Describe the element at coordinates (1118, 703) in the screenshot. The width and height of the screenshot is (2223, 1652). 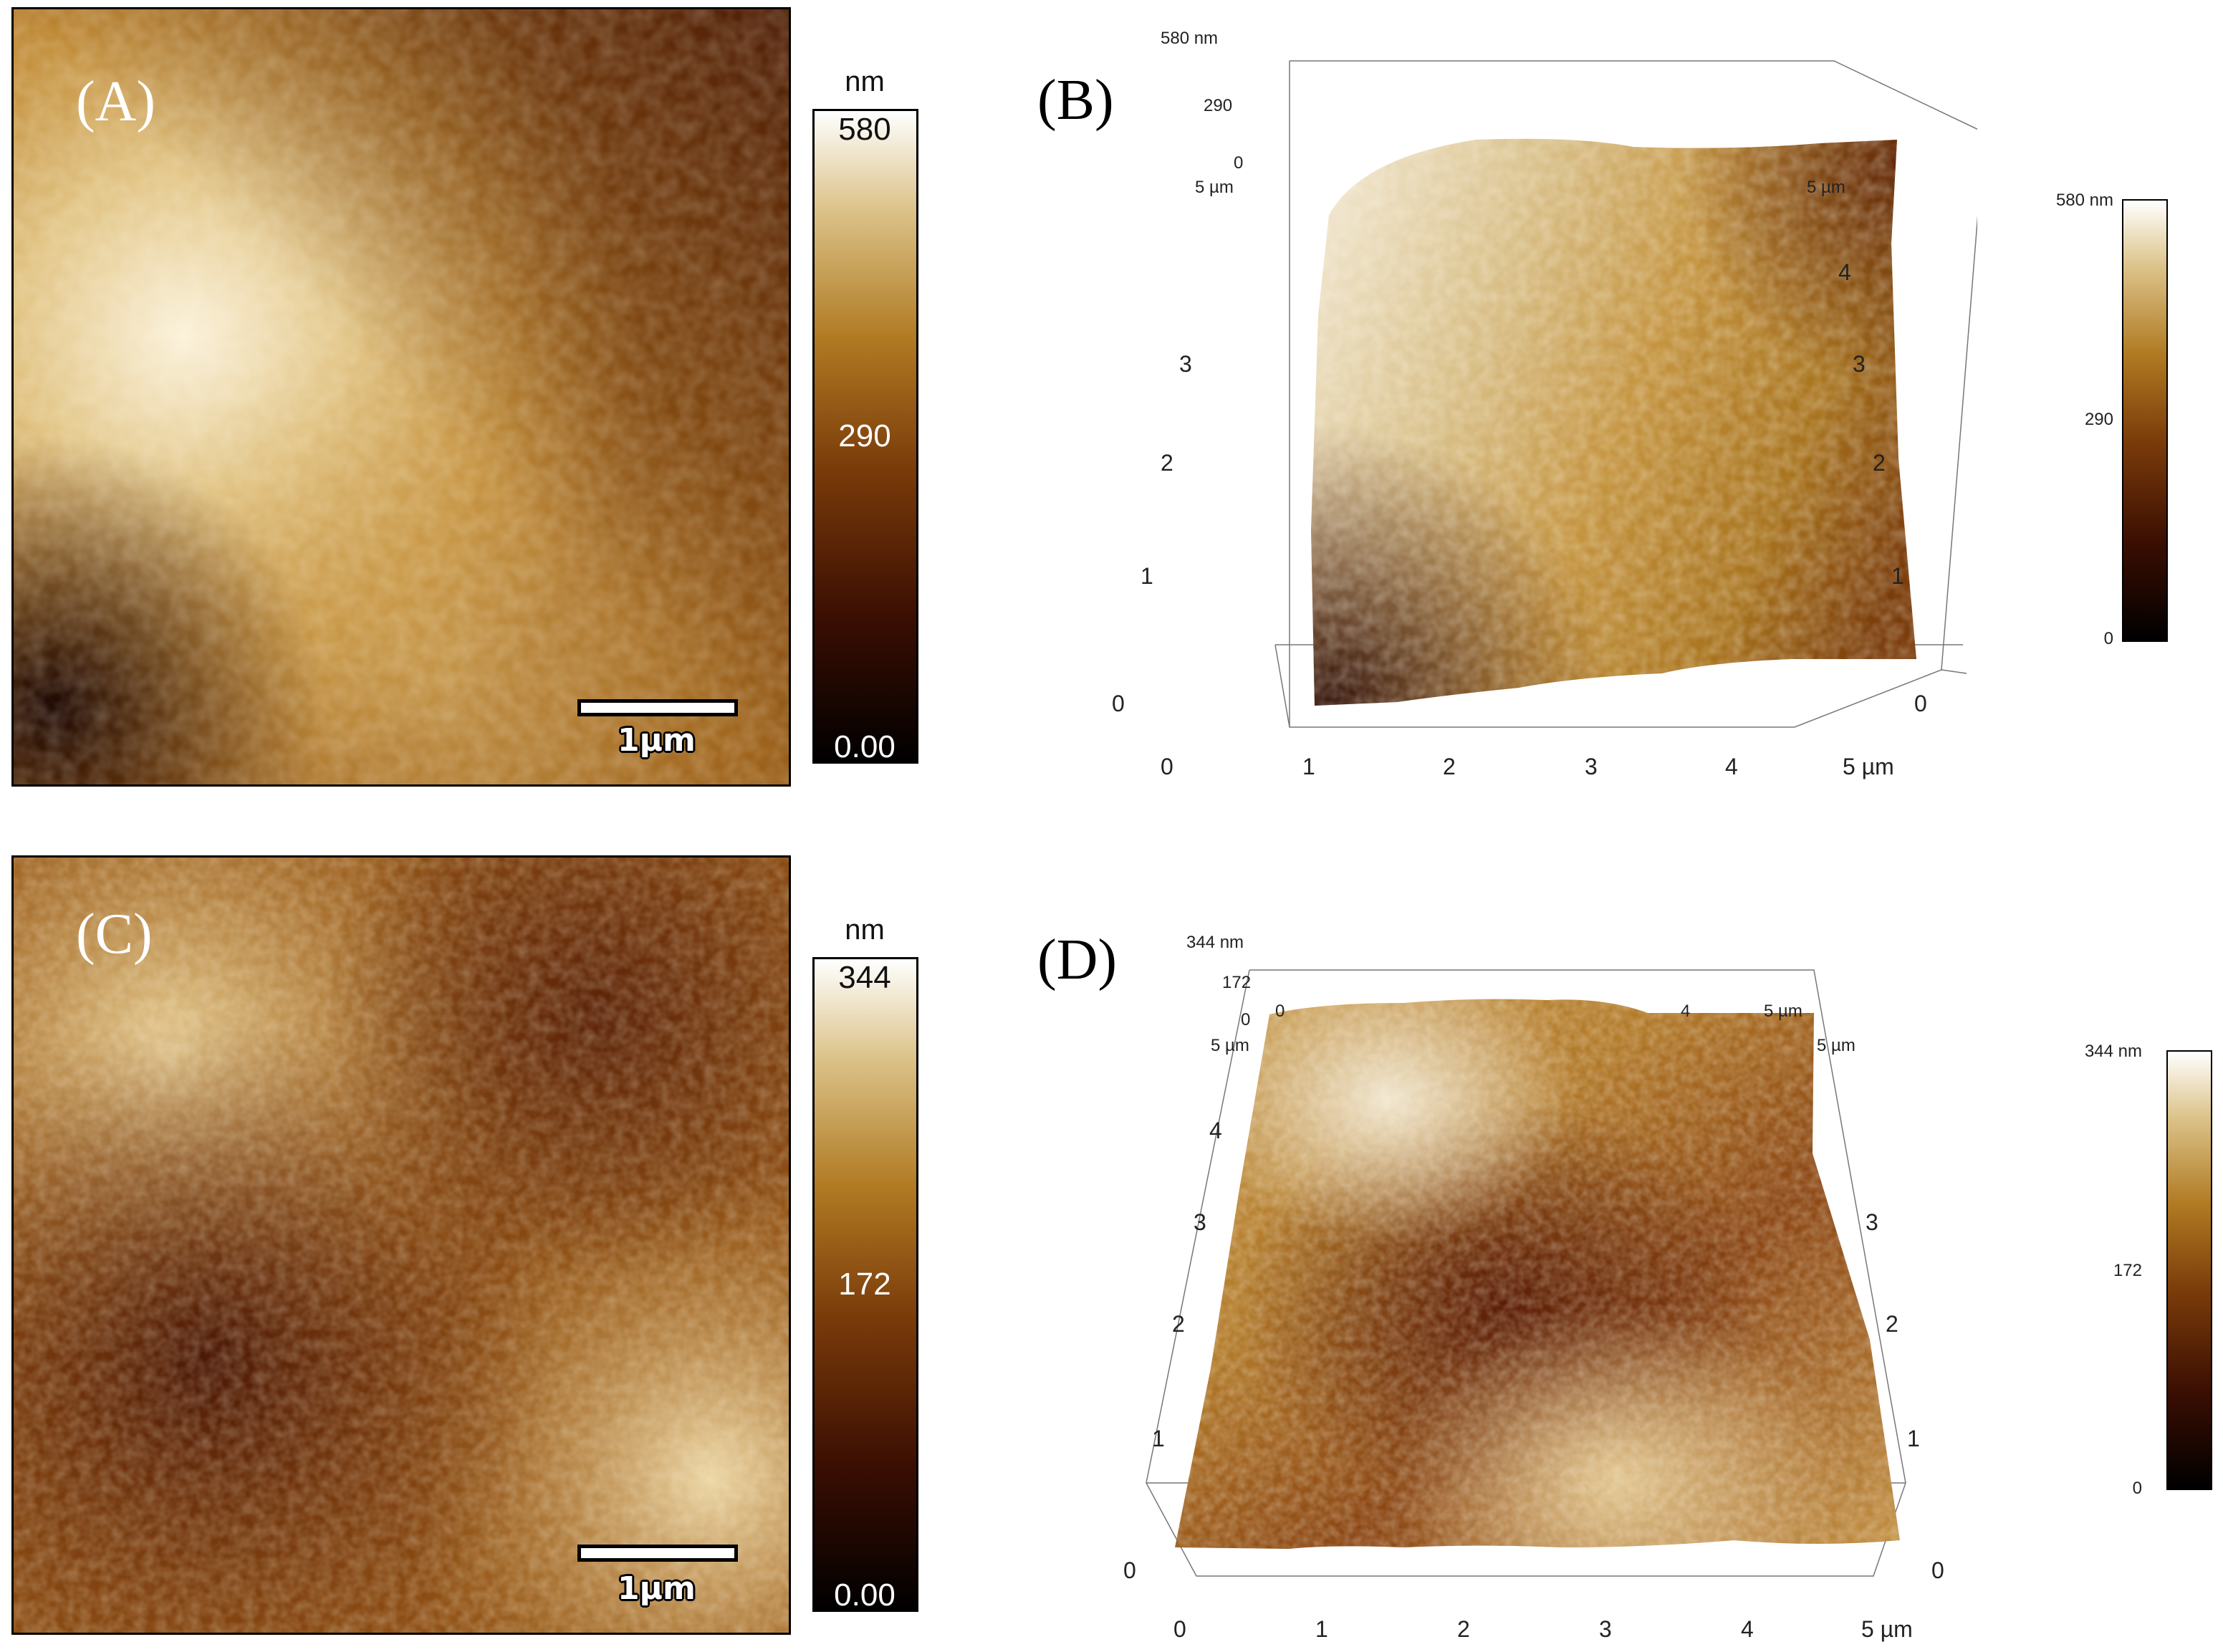
I see `corner-left-b: 0` at that location.